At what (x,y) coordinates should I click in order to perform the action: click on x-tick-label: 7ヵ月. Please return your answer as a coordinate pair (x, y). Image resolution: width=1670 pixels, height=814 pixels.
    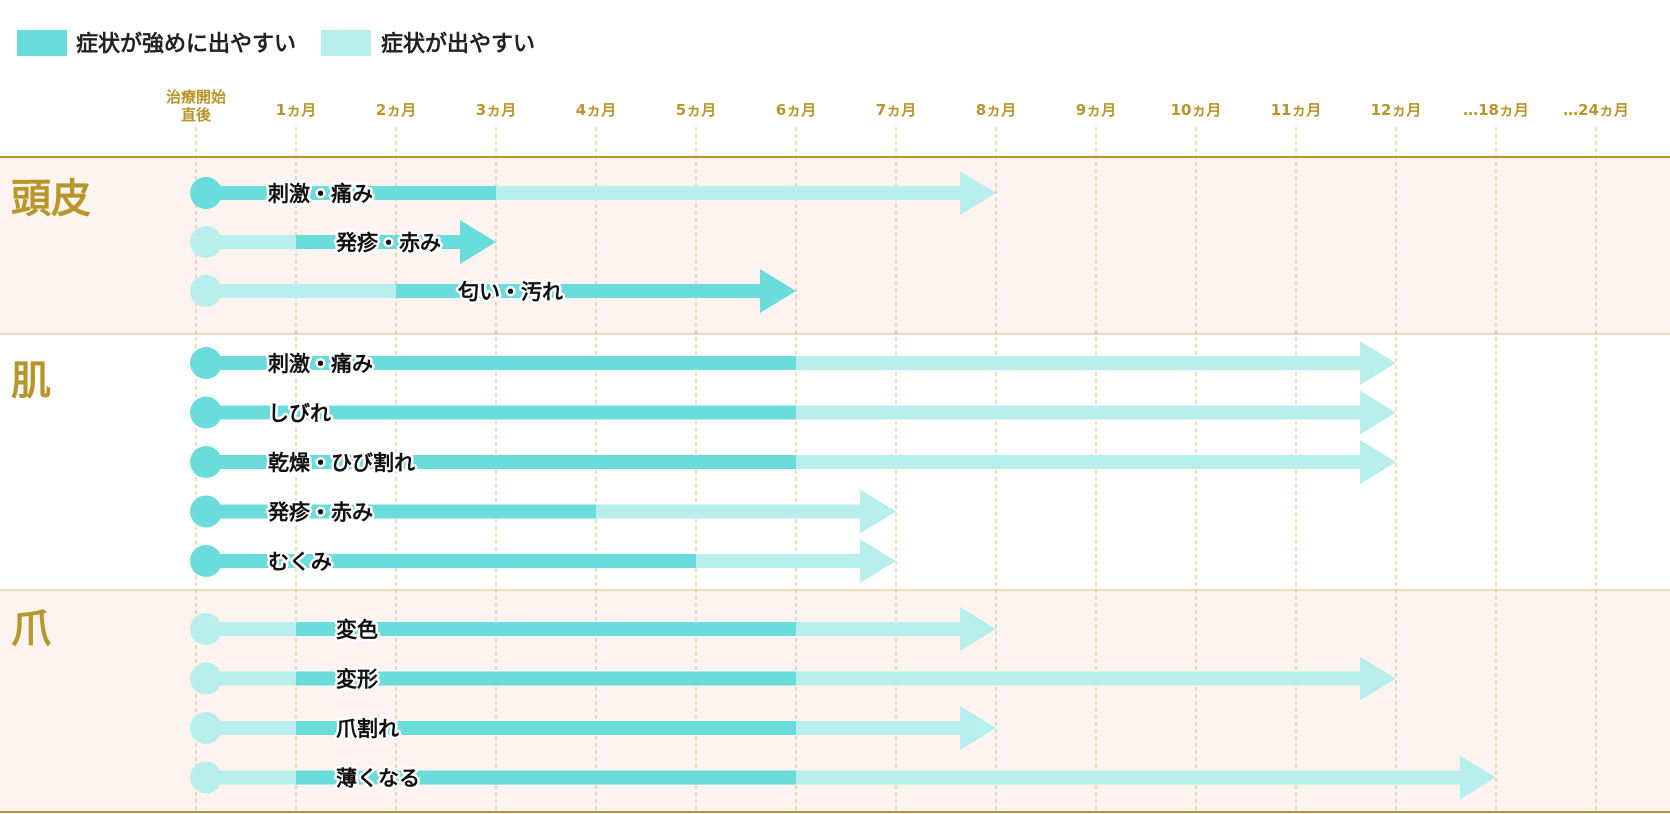
    Looking at the image, I should click on (896, 110).